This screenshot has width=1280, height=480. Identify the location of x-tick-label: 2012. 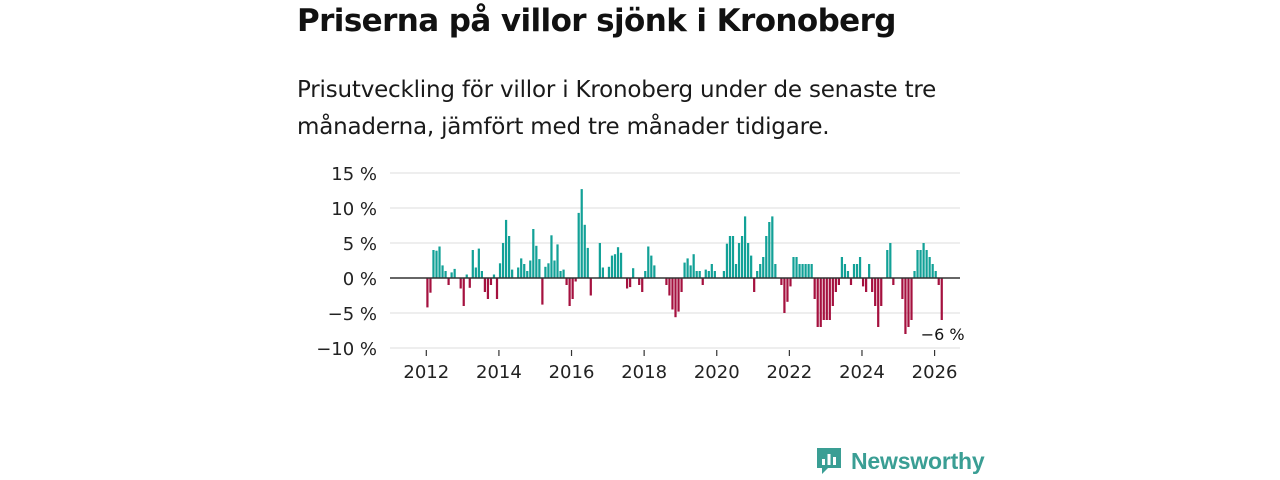
(426, 372).